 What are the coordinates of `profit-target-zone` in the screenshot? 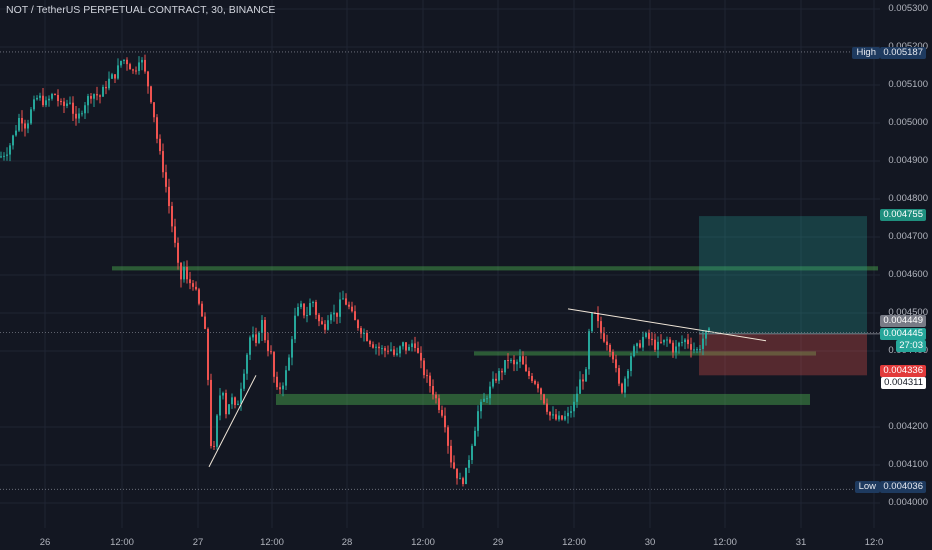 It's located at (783, 275).